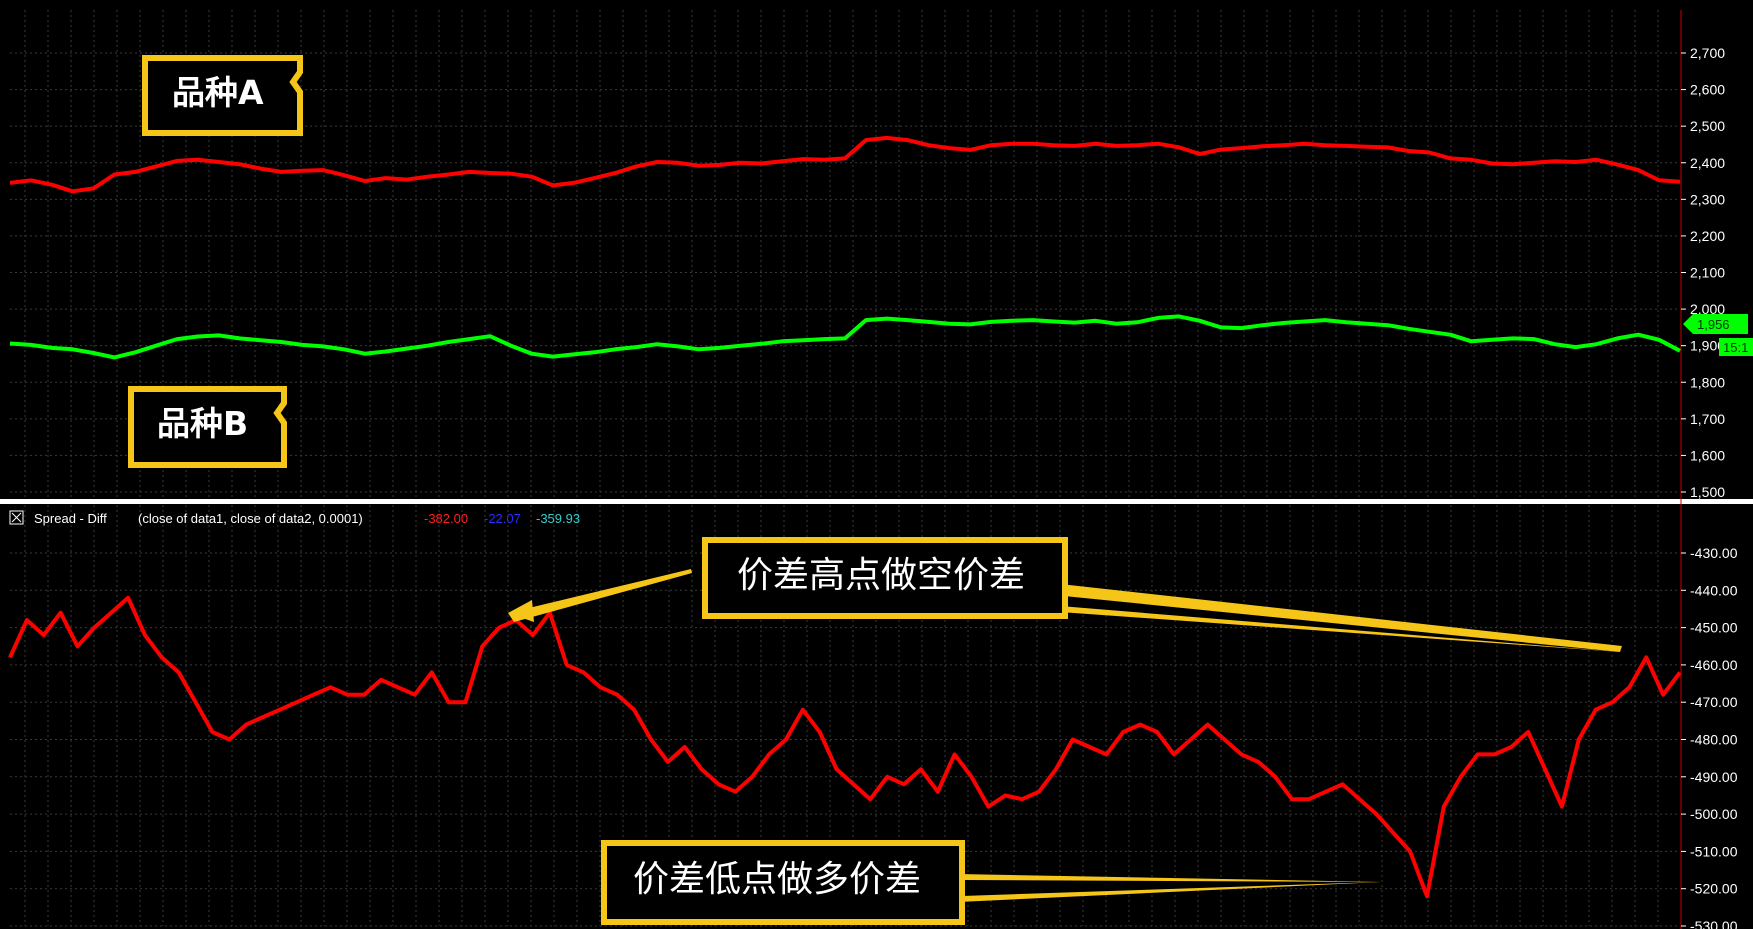 This screenshot has width=1753, height=929. I want to click on series-a-label-box: 品种A, so click(222, 95).